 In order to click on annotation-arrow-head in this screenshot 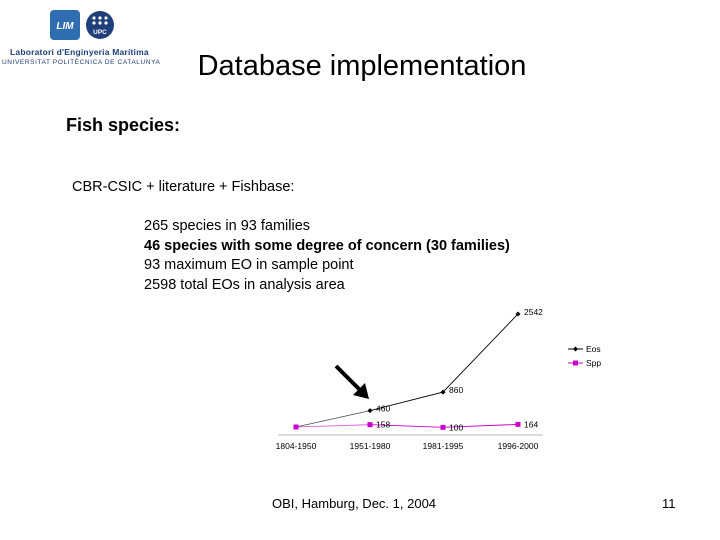, I will do `click(361, 391)`.